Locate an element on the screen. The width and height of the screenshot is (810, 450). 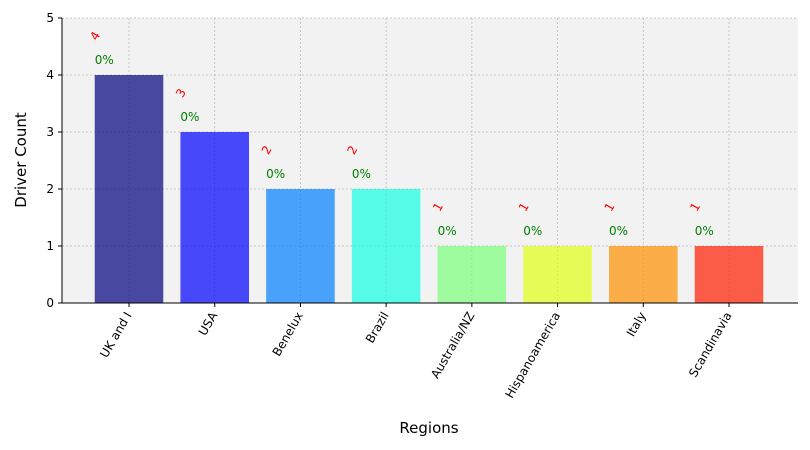
x-tick-label: Benelux is located at coordinates (288, 334).